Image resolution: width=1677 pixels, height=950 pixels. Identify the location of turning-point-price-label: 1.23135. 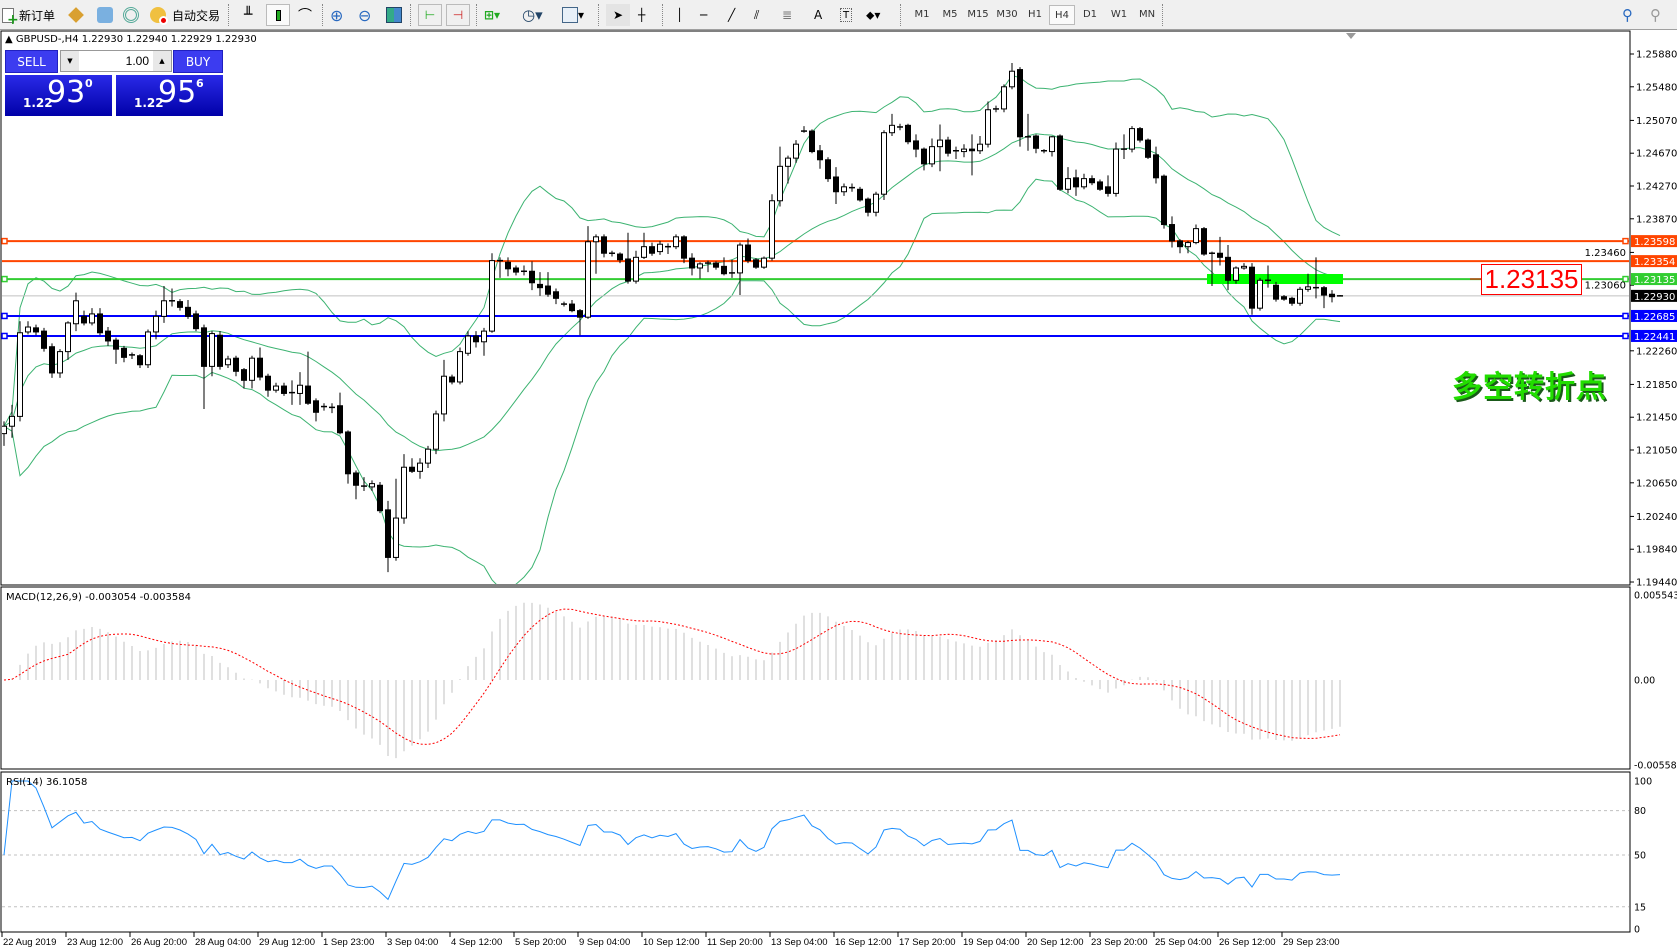
(1531, 279).